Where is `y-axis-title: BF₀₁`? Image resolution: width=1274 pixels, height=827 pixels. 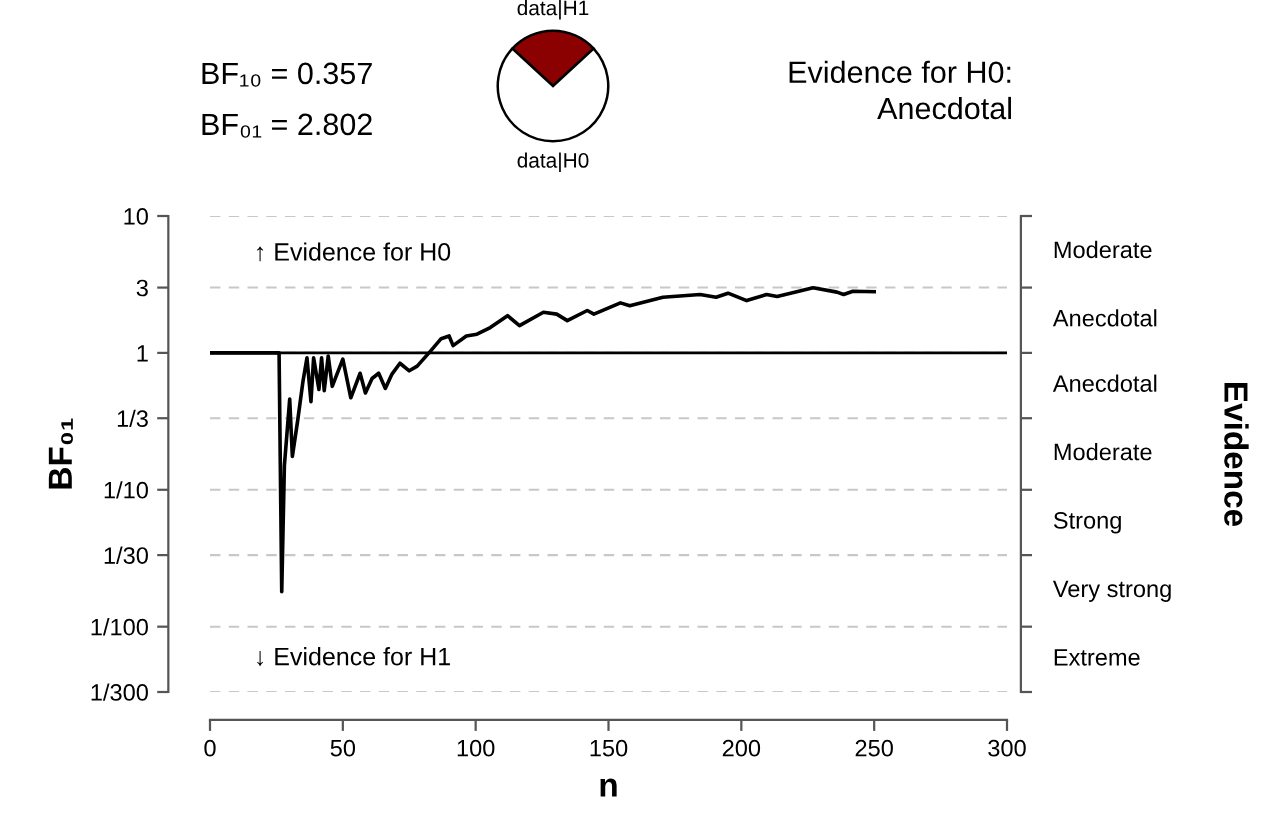
y-axis-title: BF₀₁ is located at coordinates (60, 453).